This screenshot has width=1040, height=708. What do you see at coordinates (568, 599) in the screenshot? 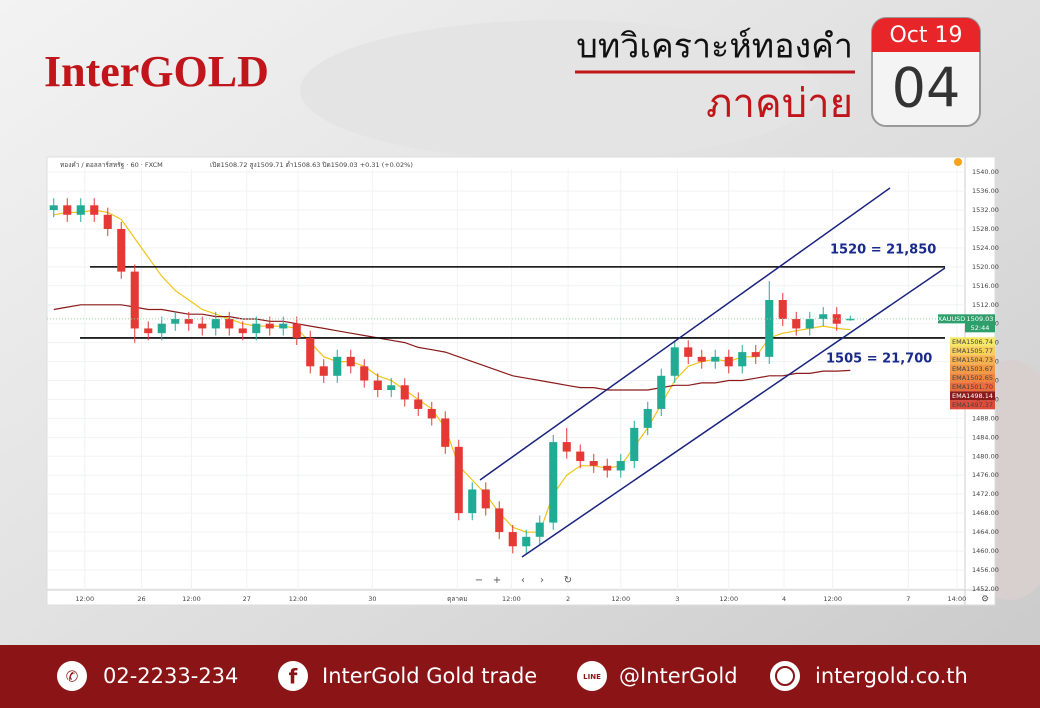
I see `x-tick-label: 2` at bounding box center [568, 599].